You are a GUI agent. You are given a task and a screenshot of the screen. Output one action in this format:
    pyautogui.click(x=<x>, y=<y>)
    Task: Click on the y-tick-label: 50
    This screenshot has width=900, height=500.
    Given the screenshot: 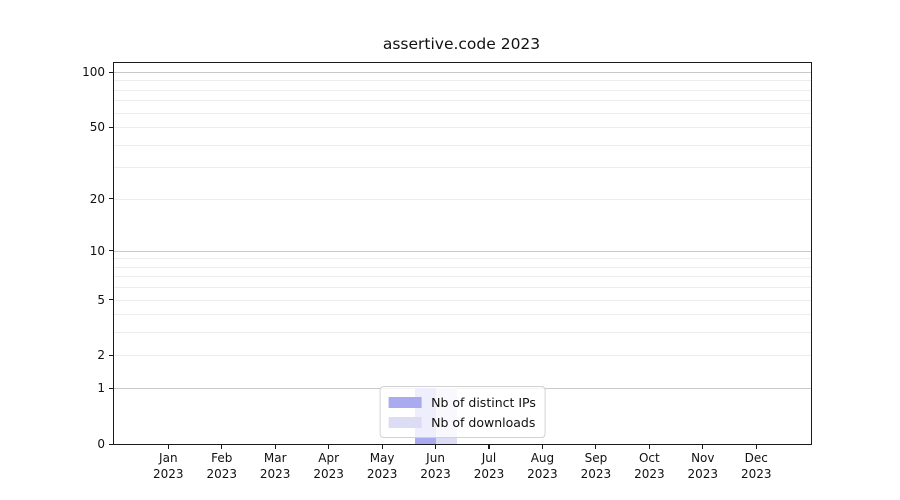 What is the action you would take?
    pyautogui.click(x=97, y=127)
    